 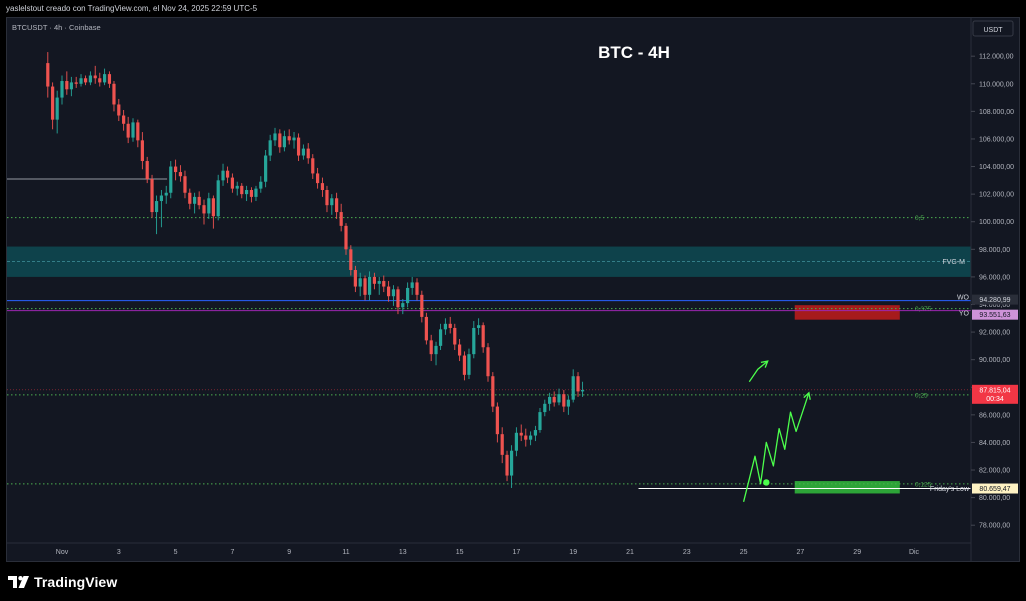 What do you see at coordinates (176, 552) in the screenshot?
I see `time-tick-label: 5` at bounding box center [176, 552].